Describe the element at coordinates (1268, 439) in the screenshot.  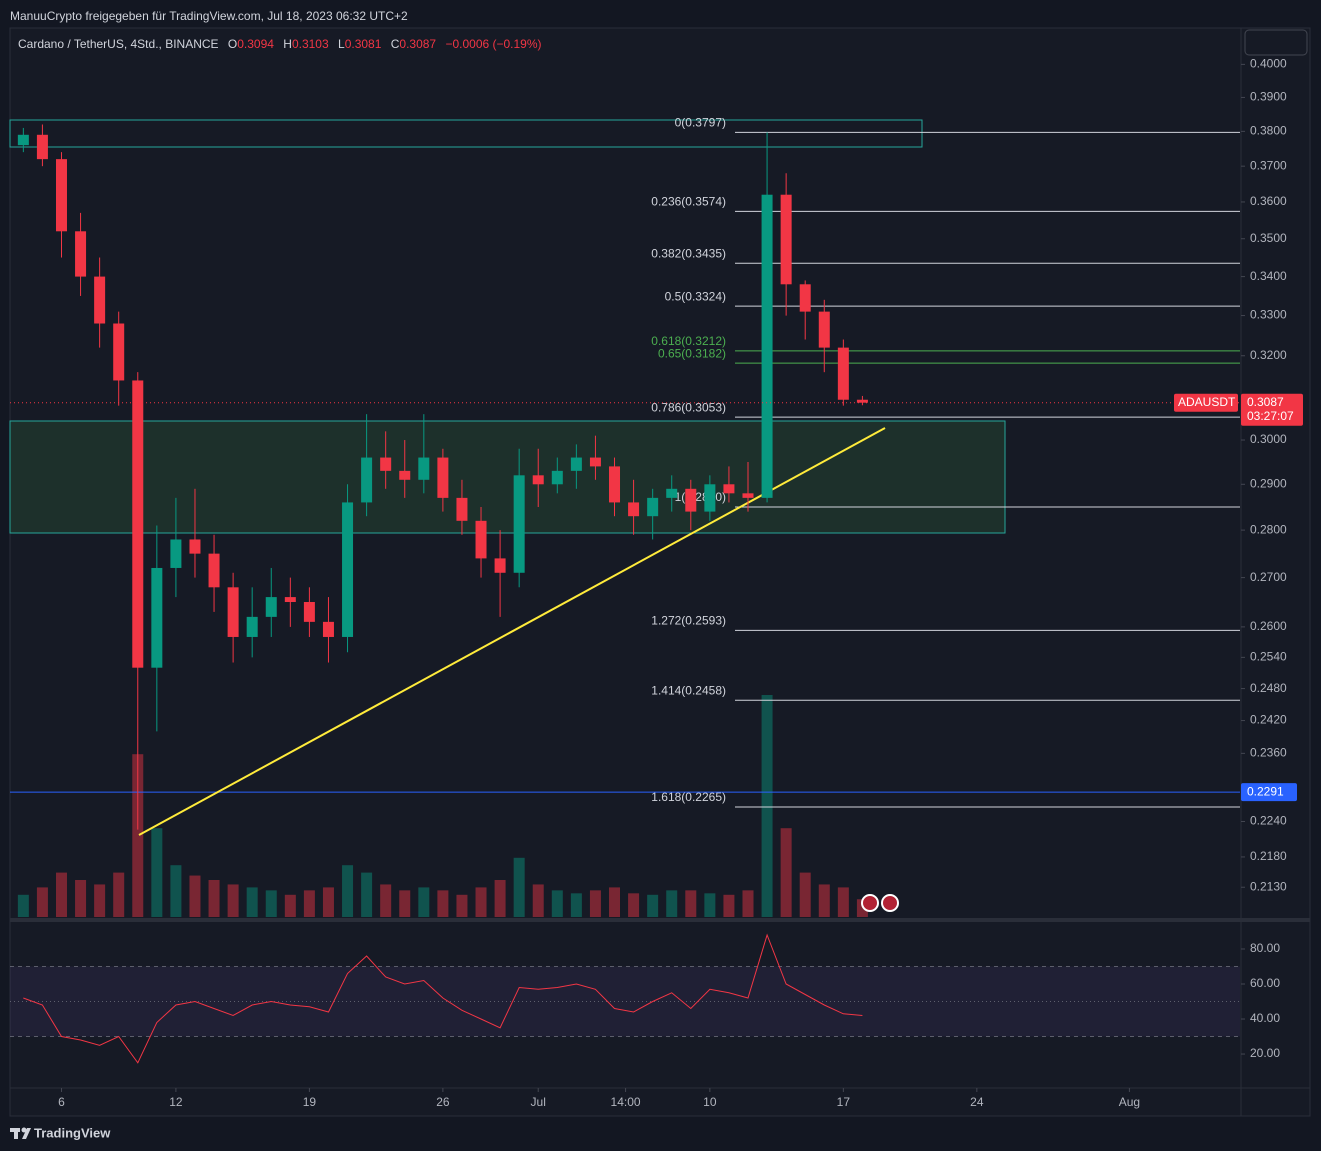
I see `y-tick-label: 0.3000` at that location.